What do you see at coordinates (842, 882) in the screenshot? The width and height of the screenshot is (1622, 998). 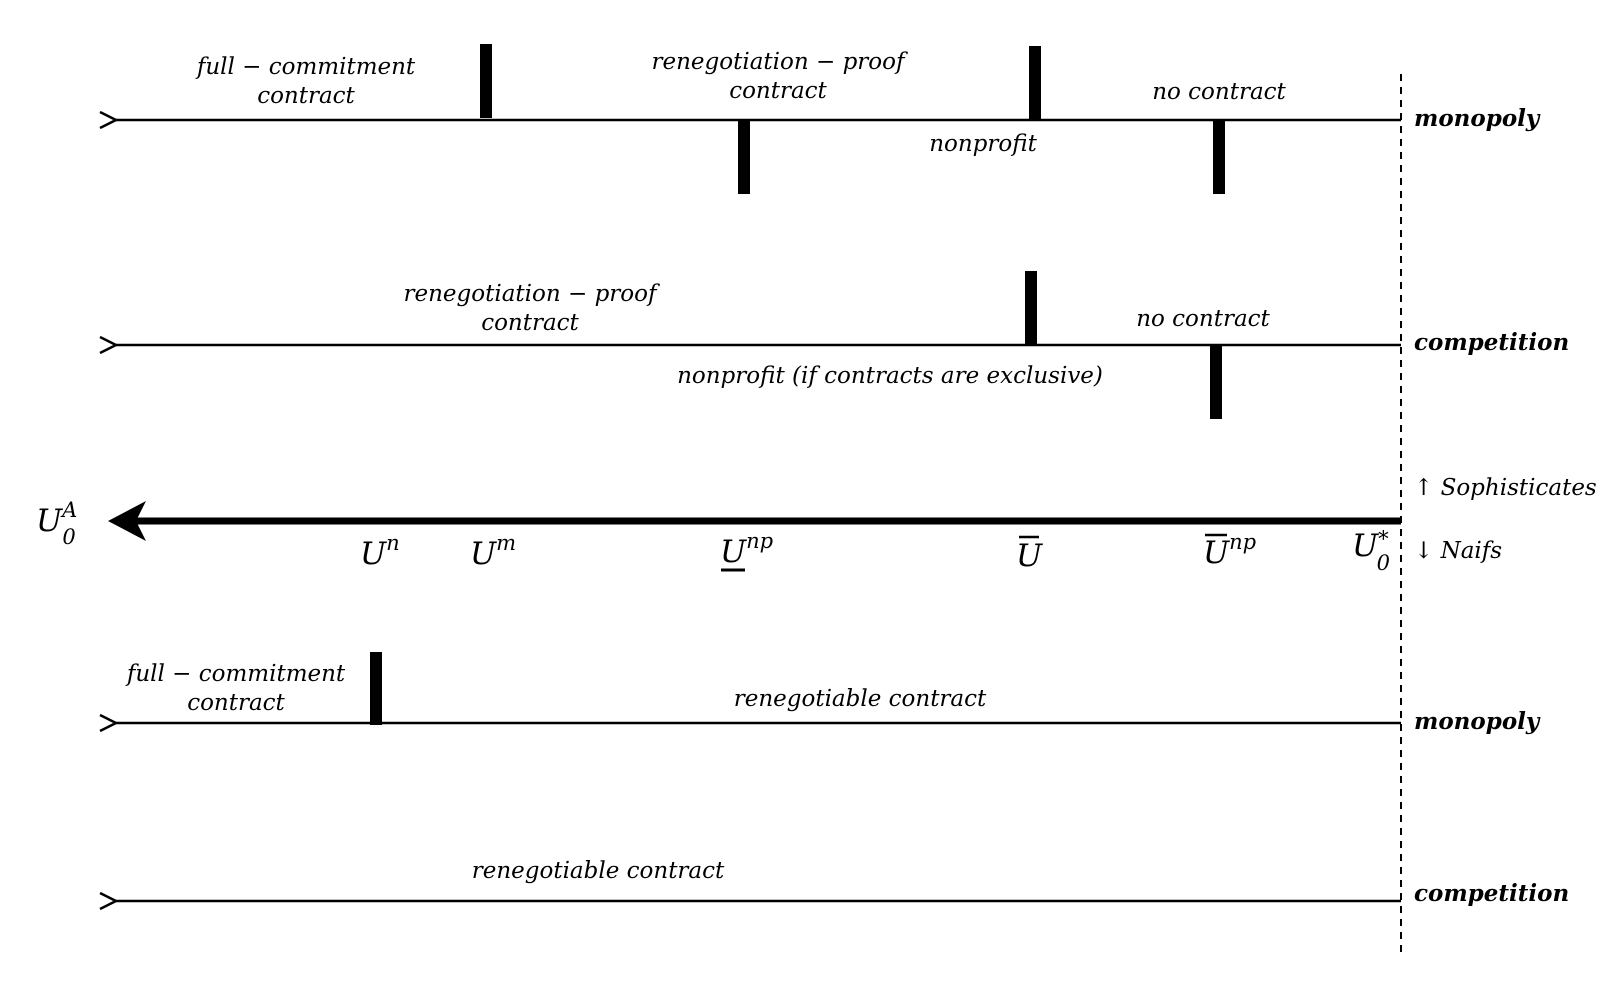 I see `regime-line-naifs-competition: renegotiable contract competition` at bounding box center [842, 882].